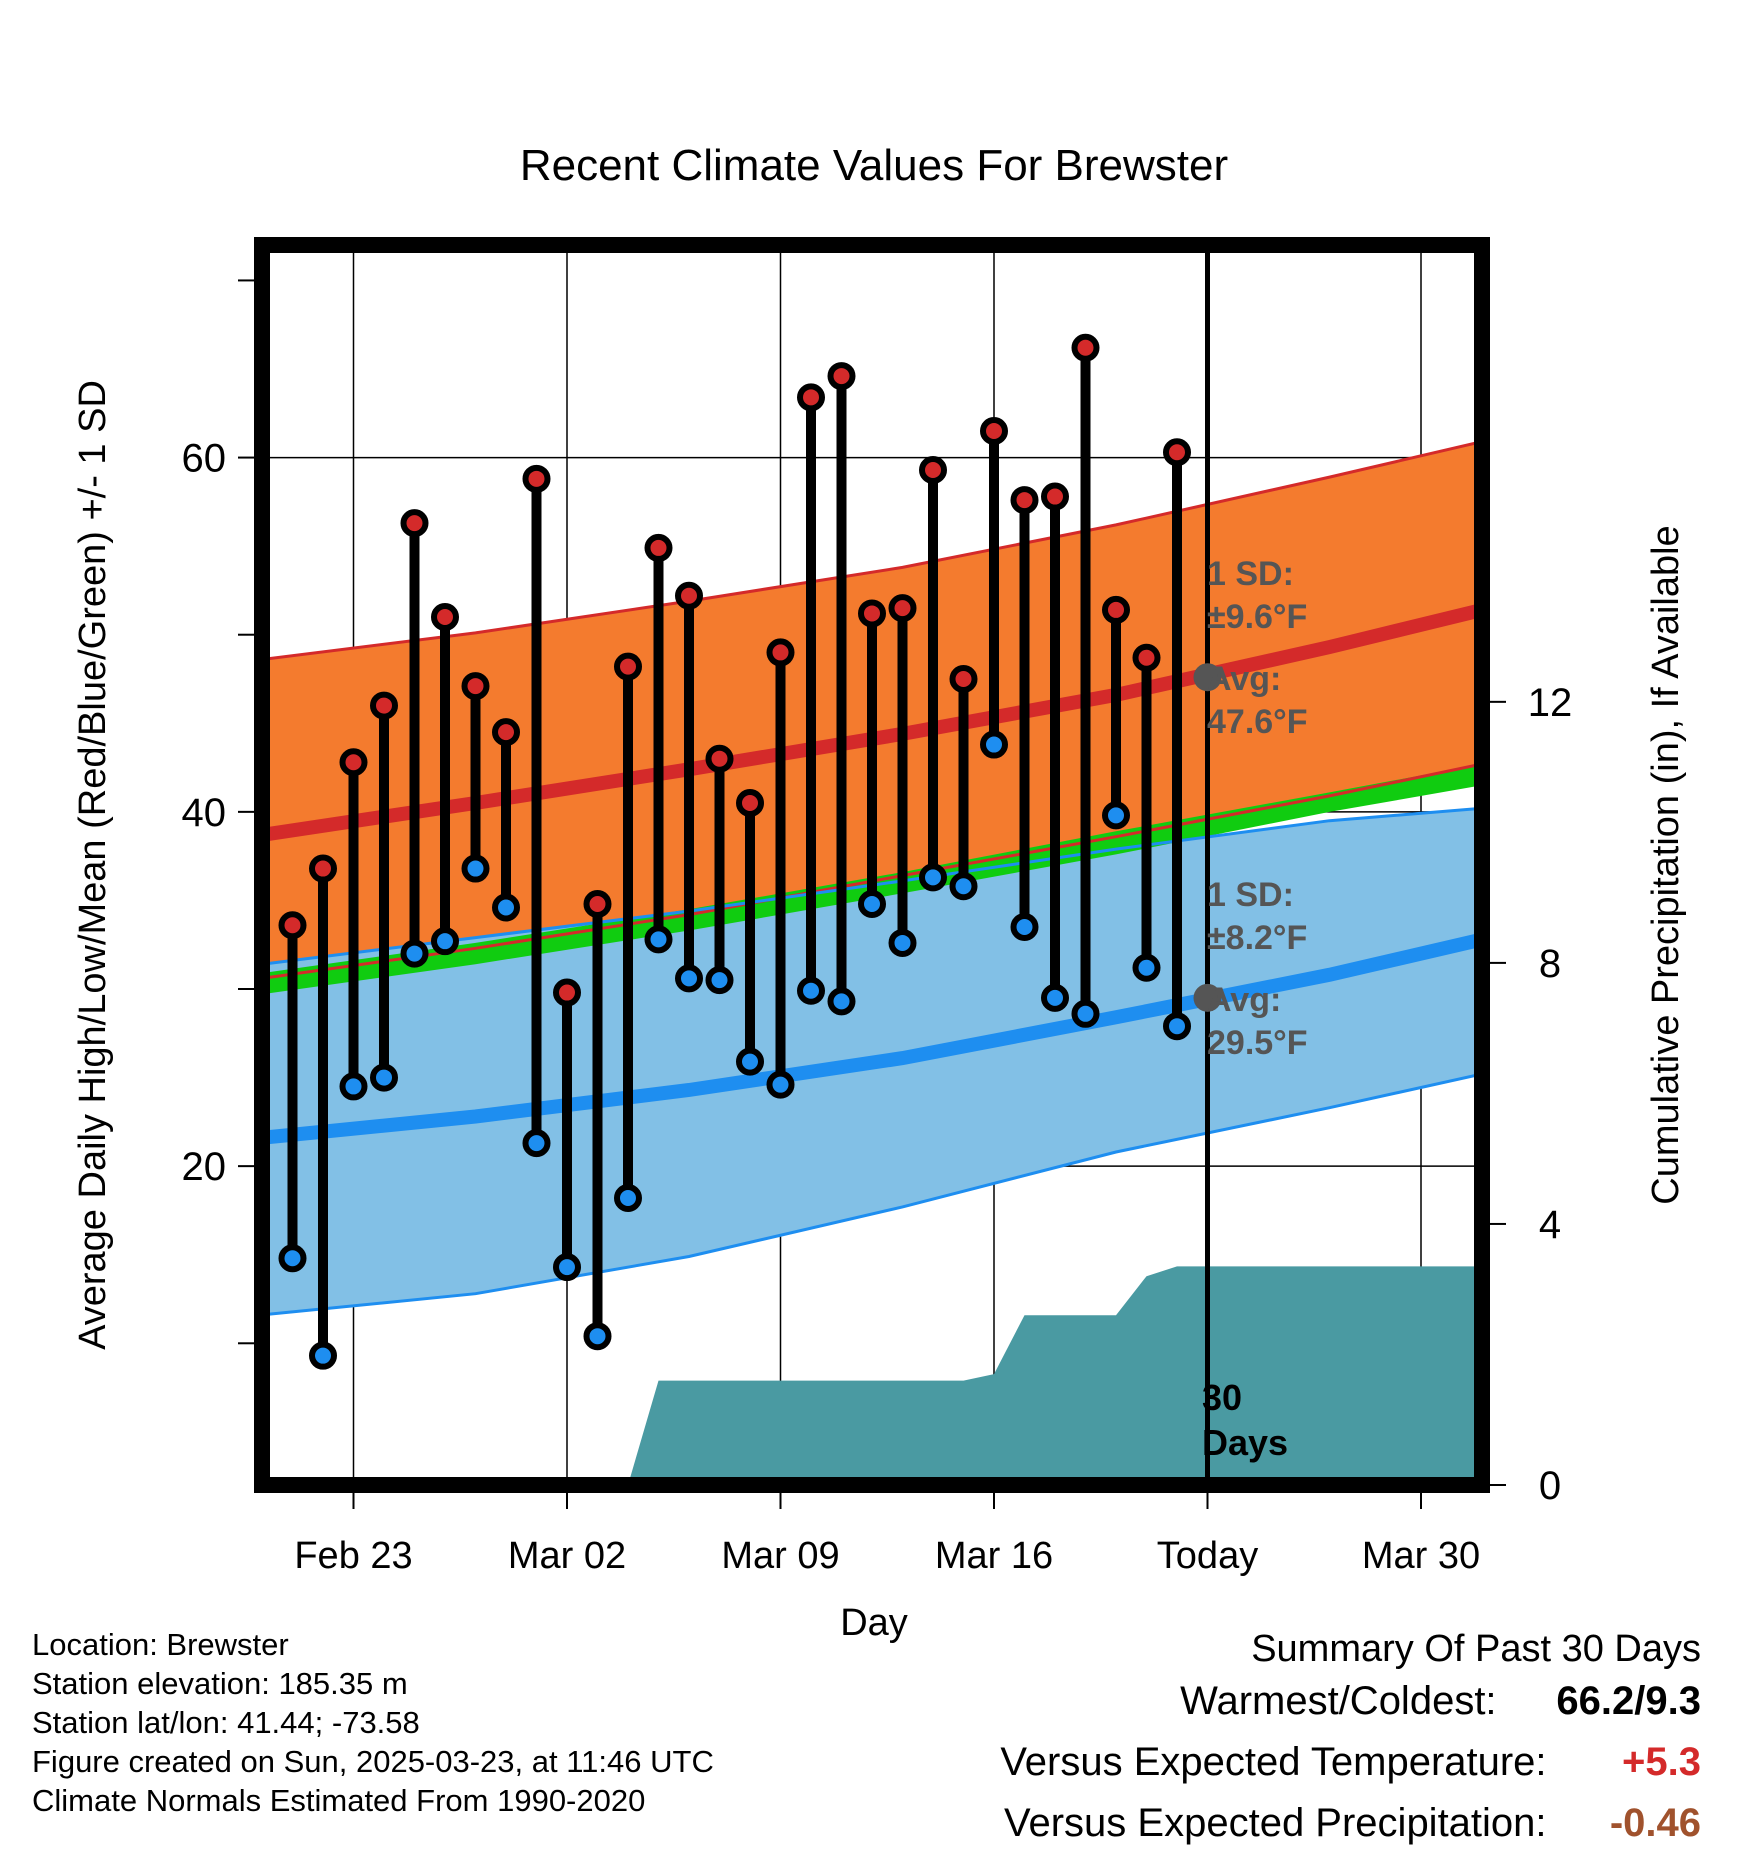 Image resolution: width=1748 pixels, height=1858 pixels. What do you see at coordinates (874, 165) in the screenshot?
I see `chart-title: Recent Climate Values For Brewster` at bounding box center [874, 165].